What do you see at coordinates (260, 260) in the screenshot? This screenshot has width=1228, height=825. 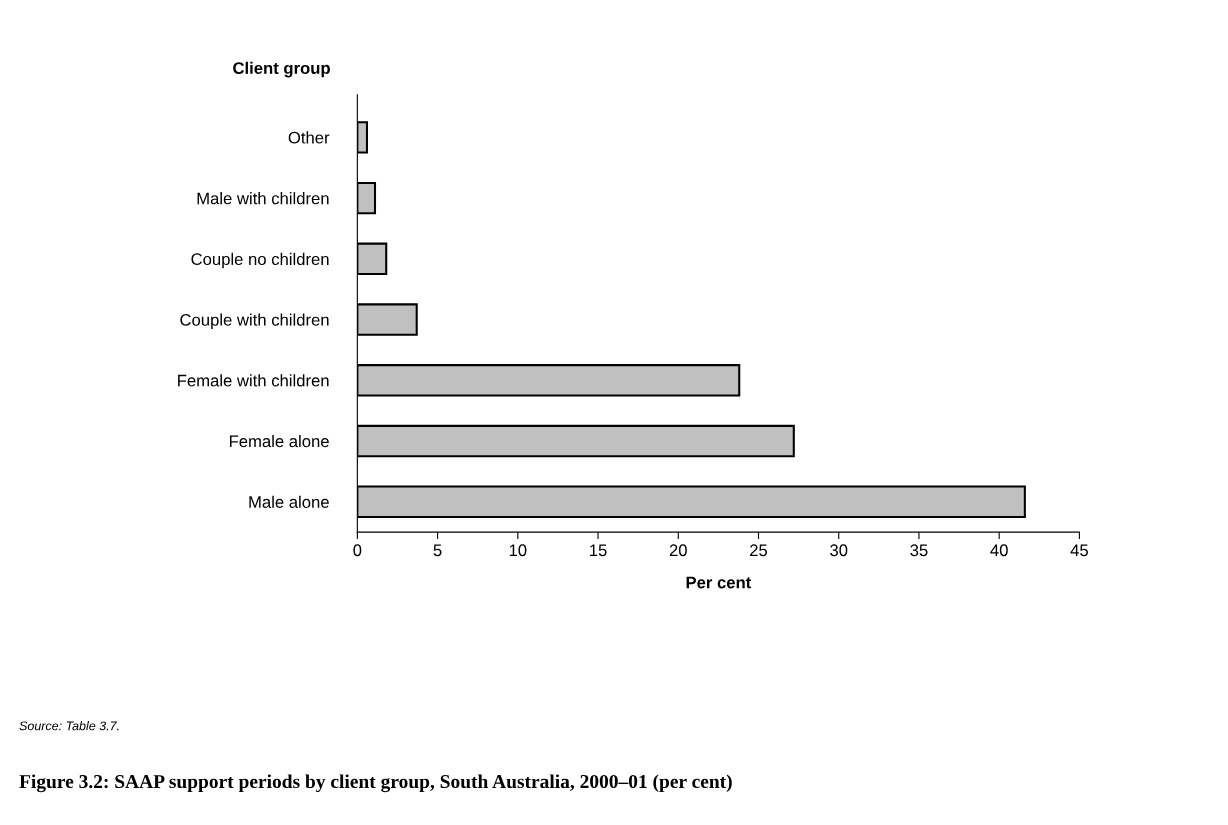 I see `y-tick-label: Couple no children` at bounding box center [260, 260].